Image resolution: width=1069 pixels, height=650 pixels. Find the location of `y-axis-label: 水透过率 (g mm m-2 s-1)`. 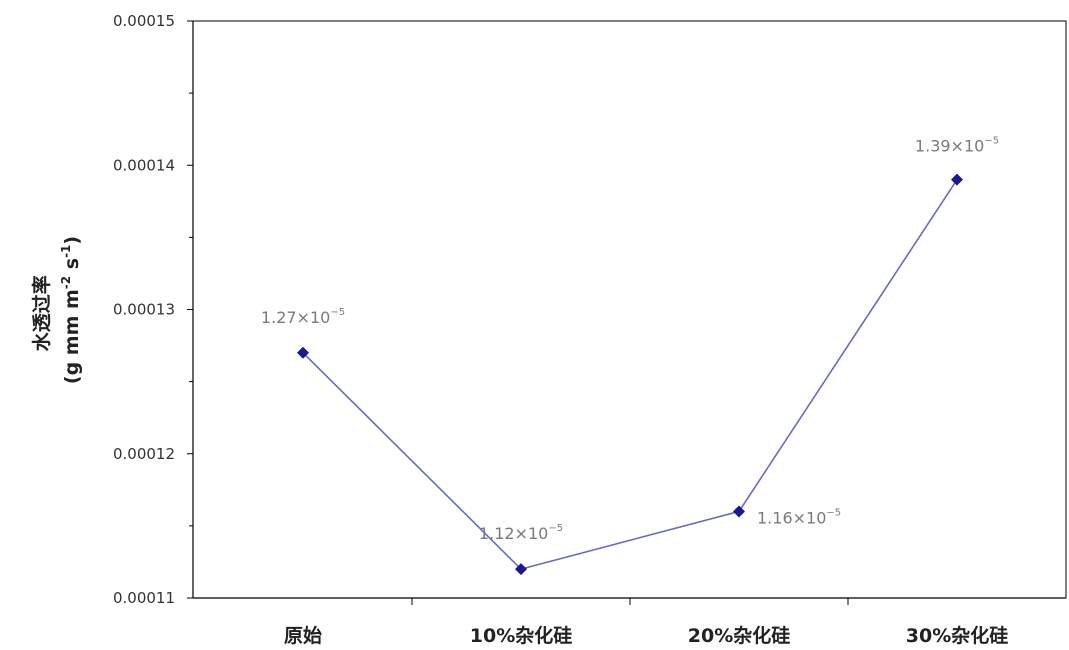

y-axis-label: 水透过率 (g mm m-2 s-1) is located at coordinates (56, 310).